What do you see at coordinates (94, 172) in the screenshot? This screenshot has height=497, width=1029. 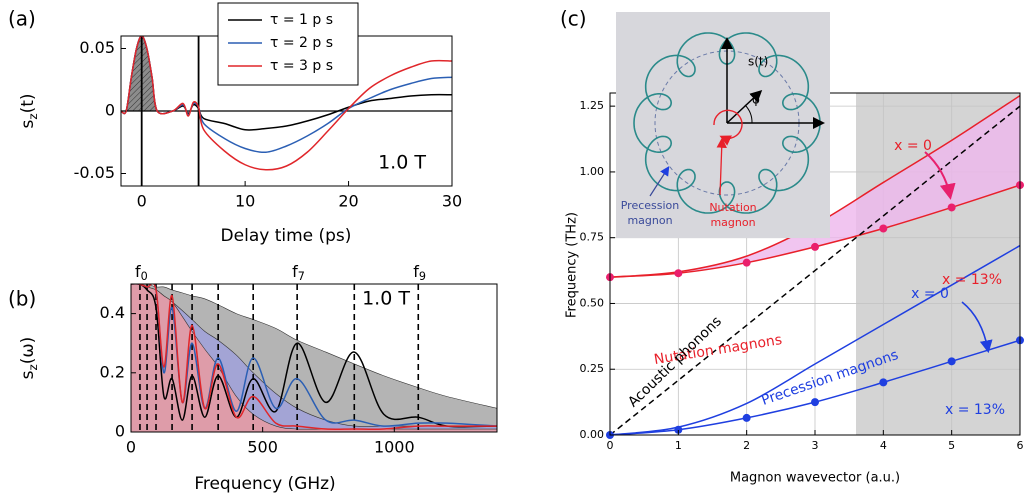 I see `y-tick-label: -0.05` at bounding box center [94, 172].